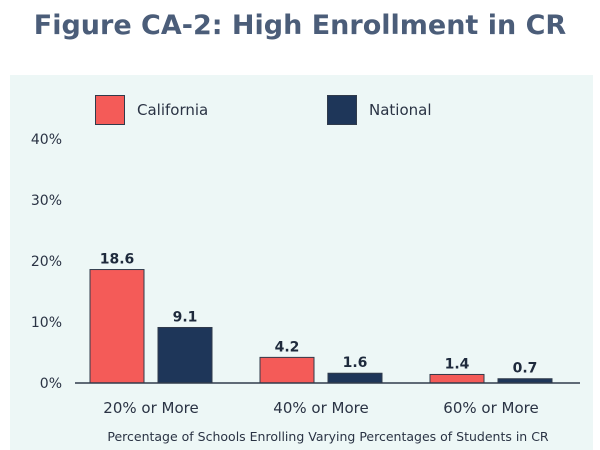 The width and height of the screenshot is (600, 450). Describe the element at coordinates (46, 262) in the screenshot. I see `y-tick-label: 20%` at that location.